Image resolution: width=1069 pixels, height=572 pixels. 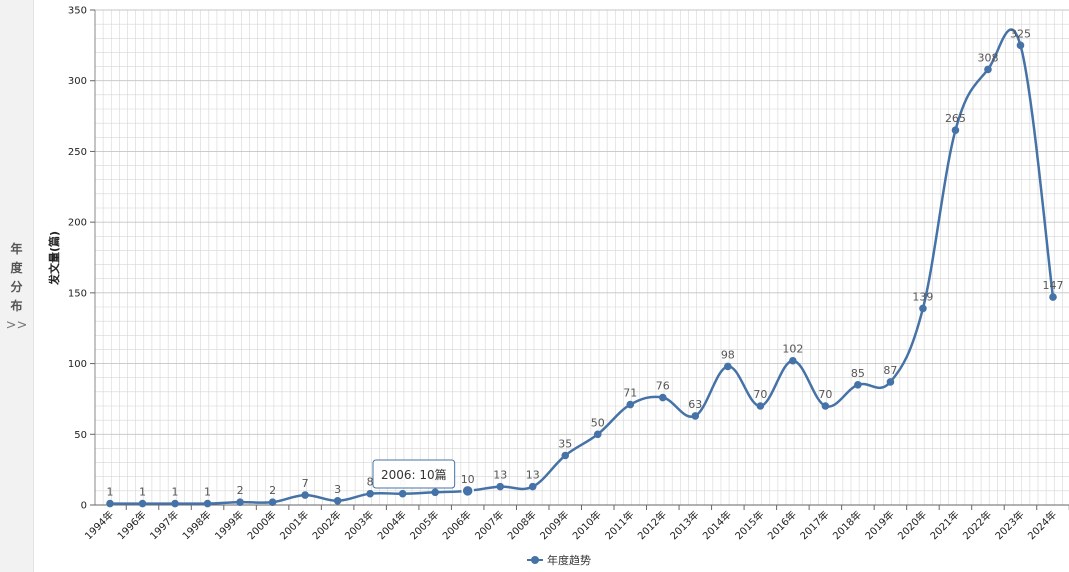 I want to click on data-label: 71, so click(x=630, y=393).